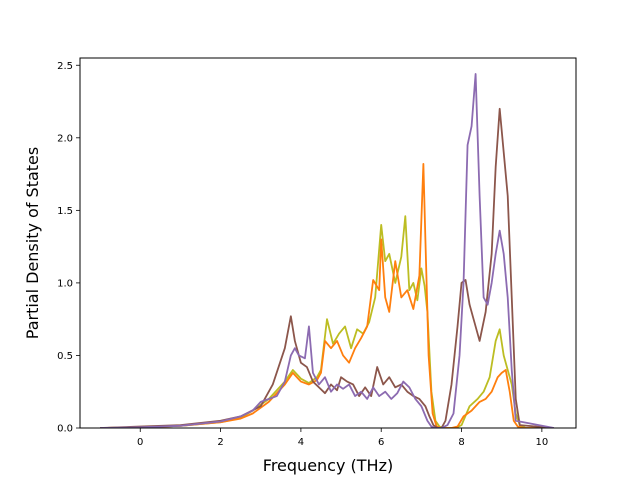  I want to click on y-tick-label: 0.5, so click(65, 356).